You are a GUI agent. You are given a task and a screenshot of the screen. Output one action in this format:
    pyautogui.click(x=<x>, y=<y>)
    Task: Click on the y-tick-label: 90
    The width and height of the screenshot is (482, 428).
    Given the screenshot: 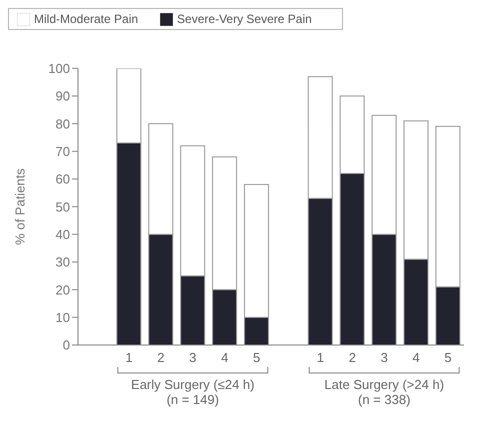 What is the action you would take?
    pyautogui.click(x=63, y=96)
    